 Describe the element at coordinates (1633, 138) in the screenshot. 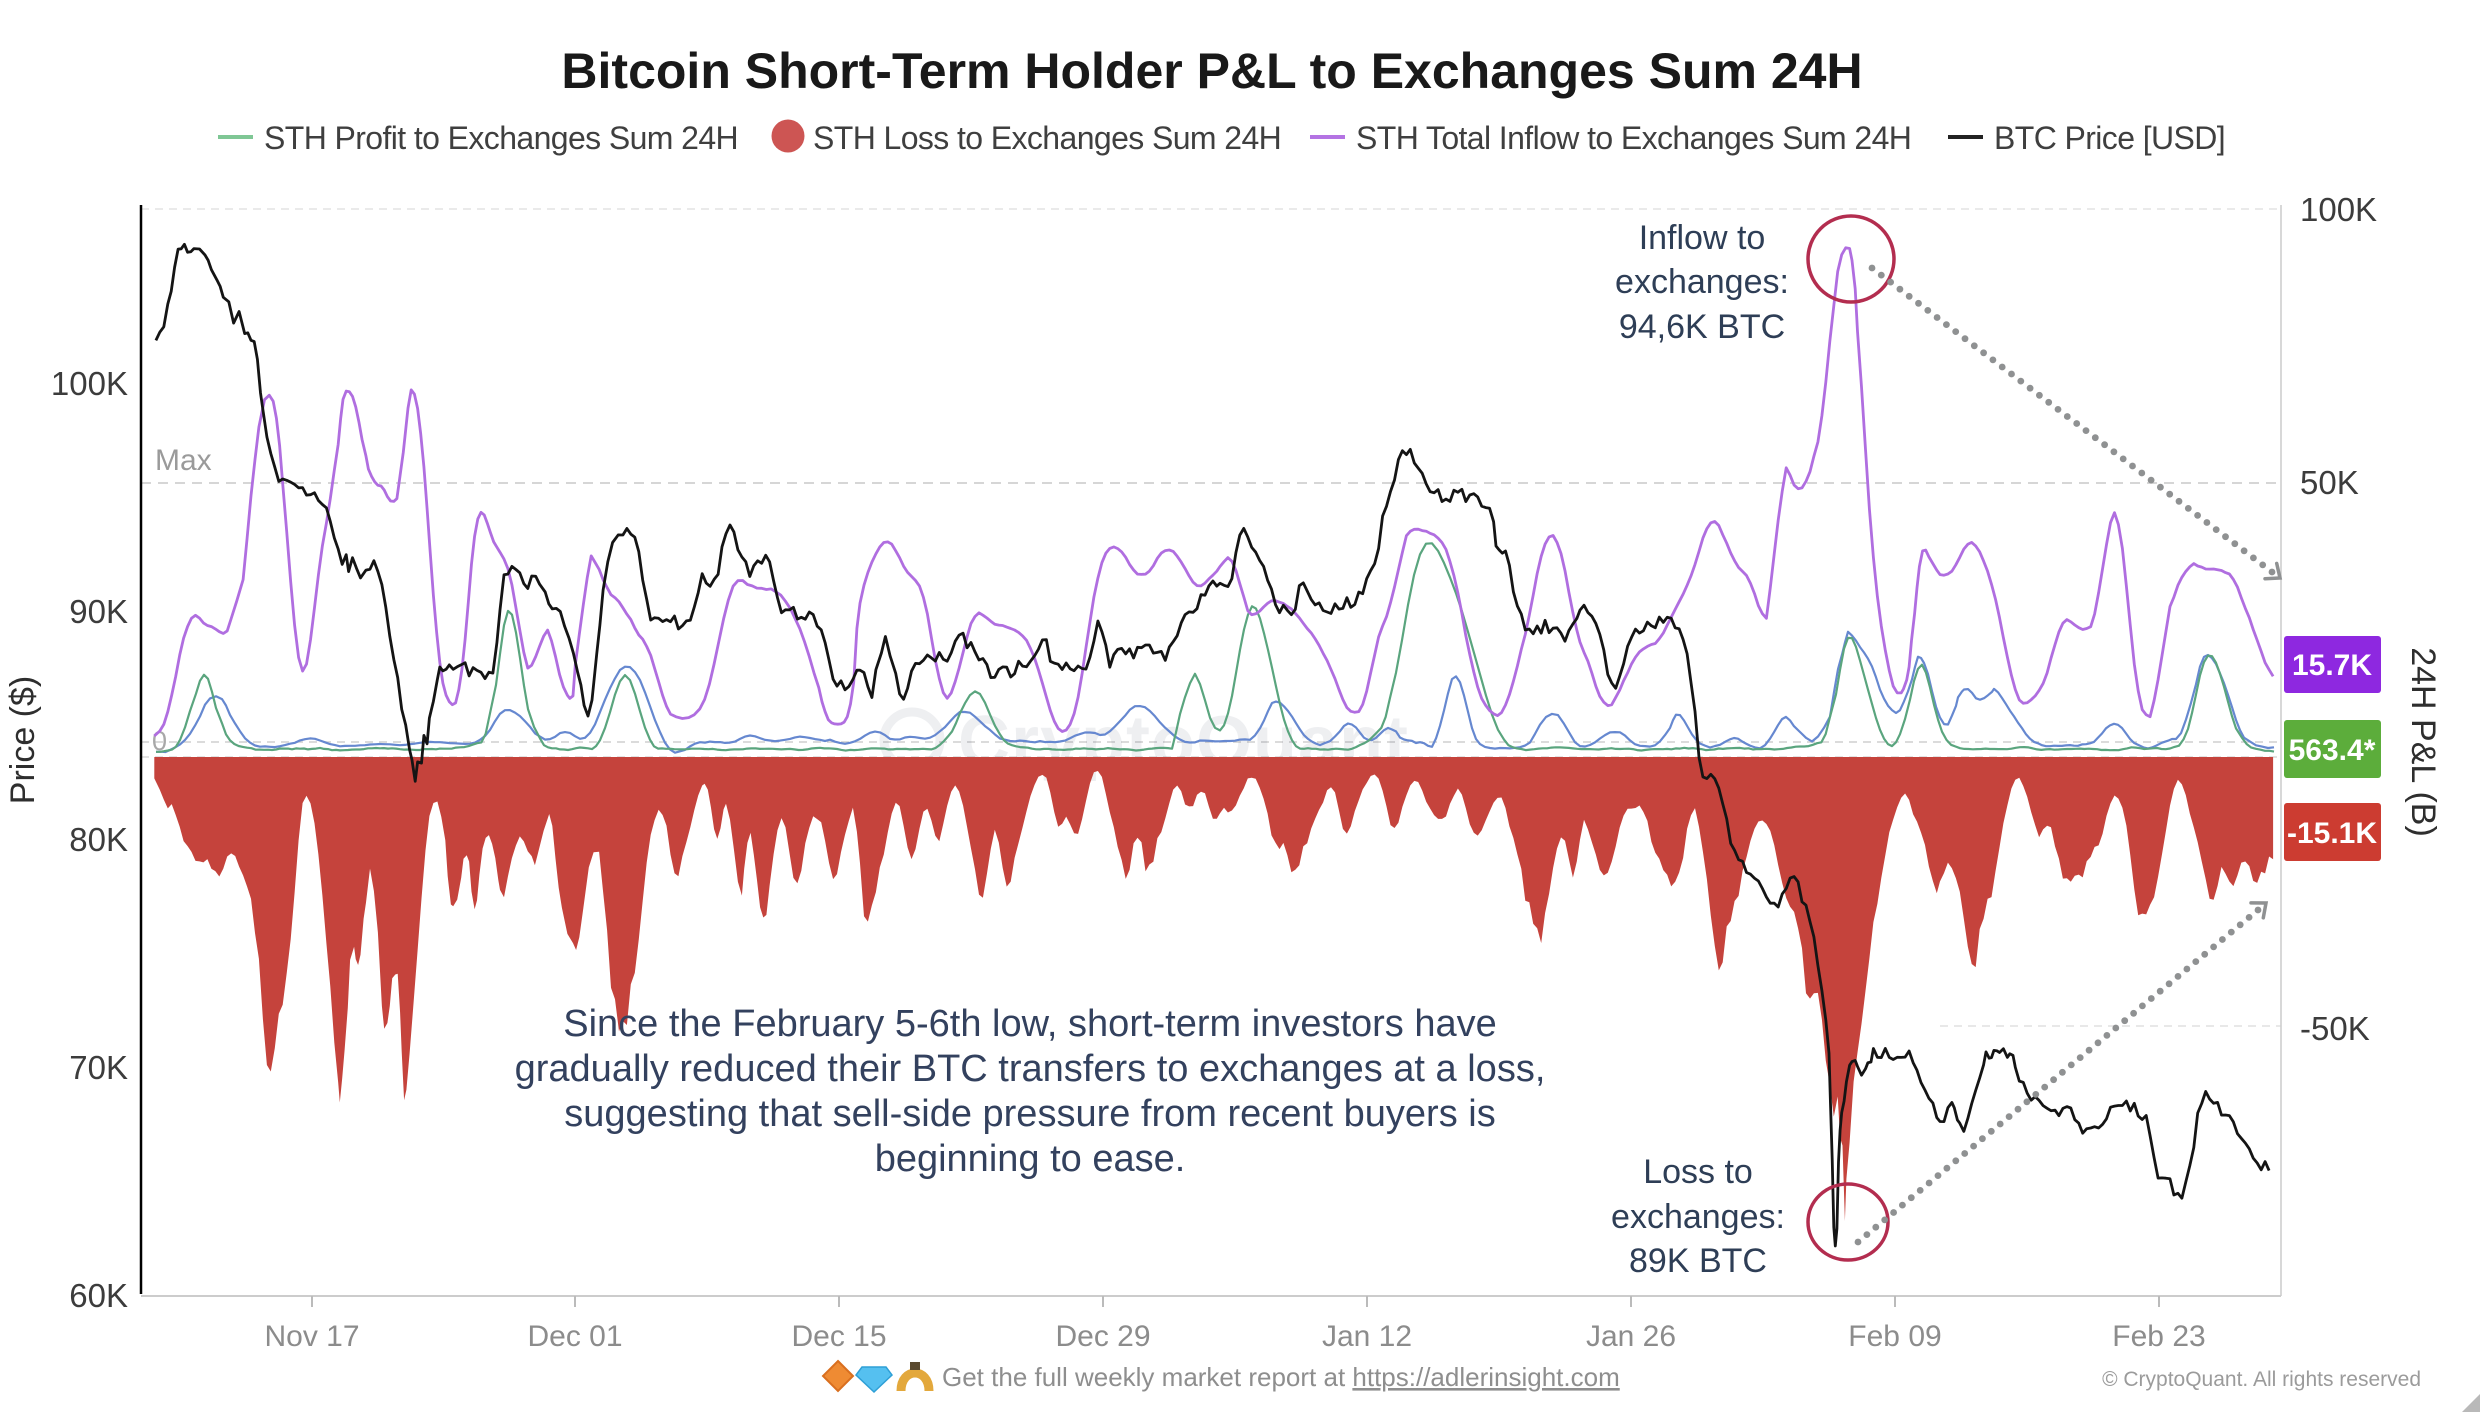

I see `svg-text:STH Total Inflow to Exchanges: STH Total Inflow to Exchanges Sum 24H` at that location.